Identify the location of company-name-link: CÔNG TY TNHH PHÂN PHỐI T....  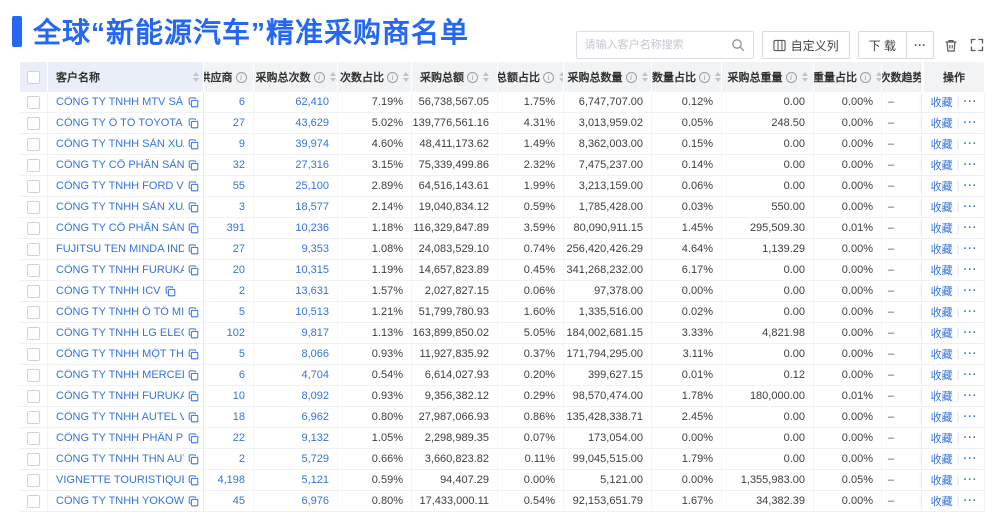
(120, 438).